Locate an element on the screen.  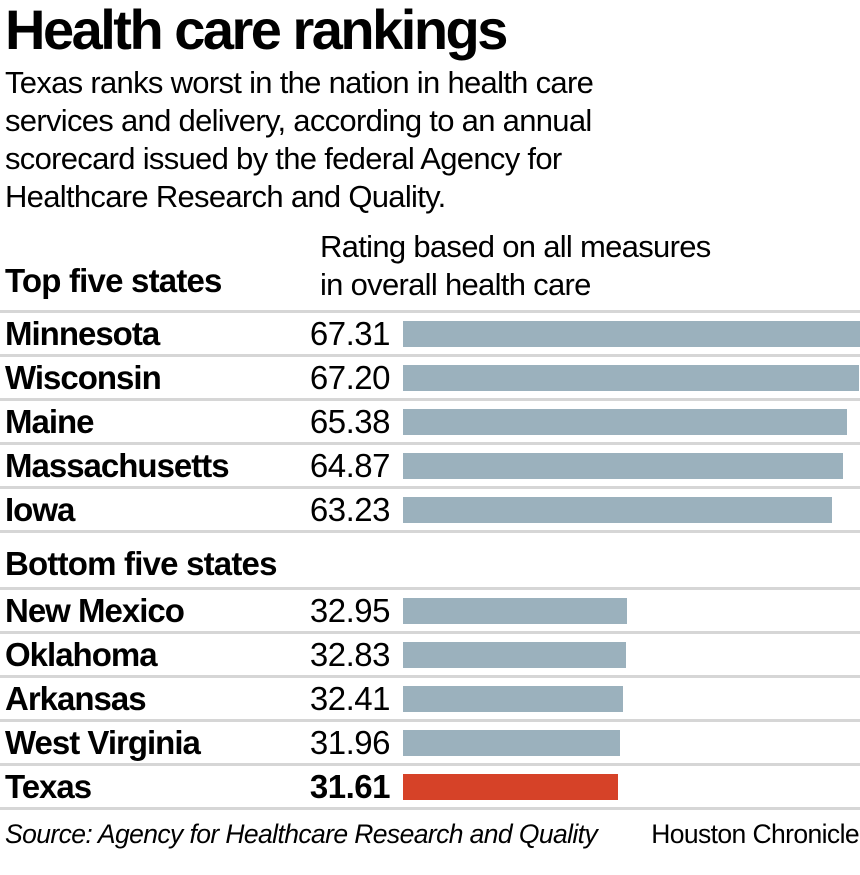
rating-value: 31.61 is located at coordinates (350, 786).